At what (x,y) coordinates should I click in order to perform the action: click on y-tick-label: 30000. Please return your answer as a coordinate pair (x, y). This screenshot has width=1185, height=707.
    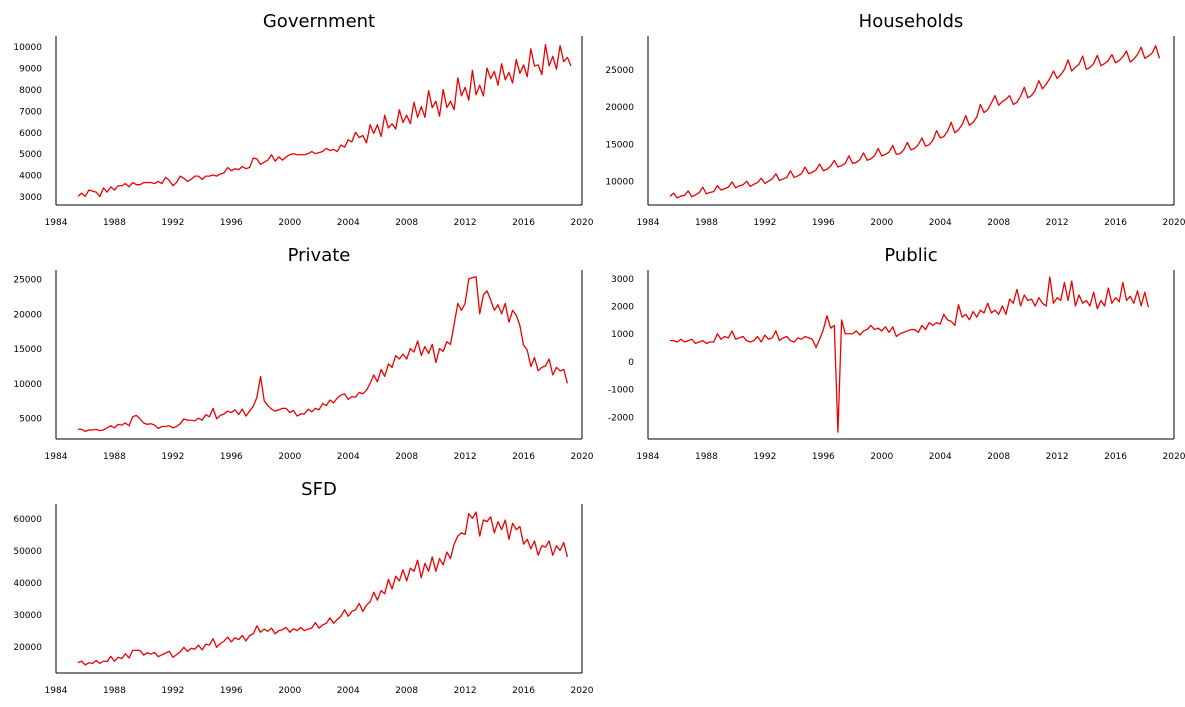
    Looking at the image, I should click on (27, 616).